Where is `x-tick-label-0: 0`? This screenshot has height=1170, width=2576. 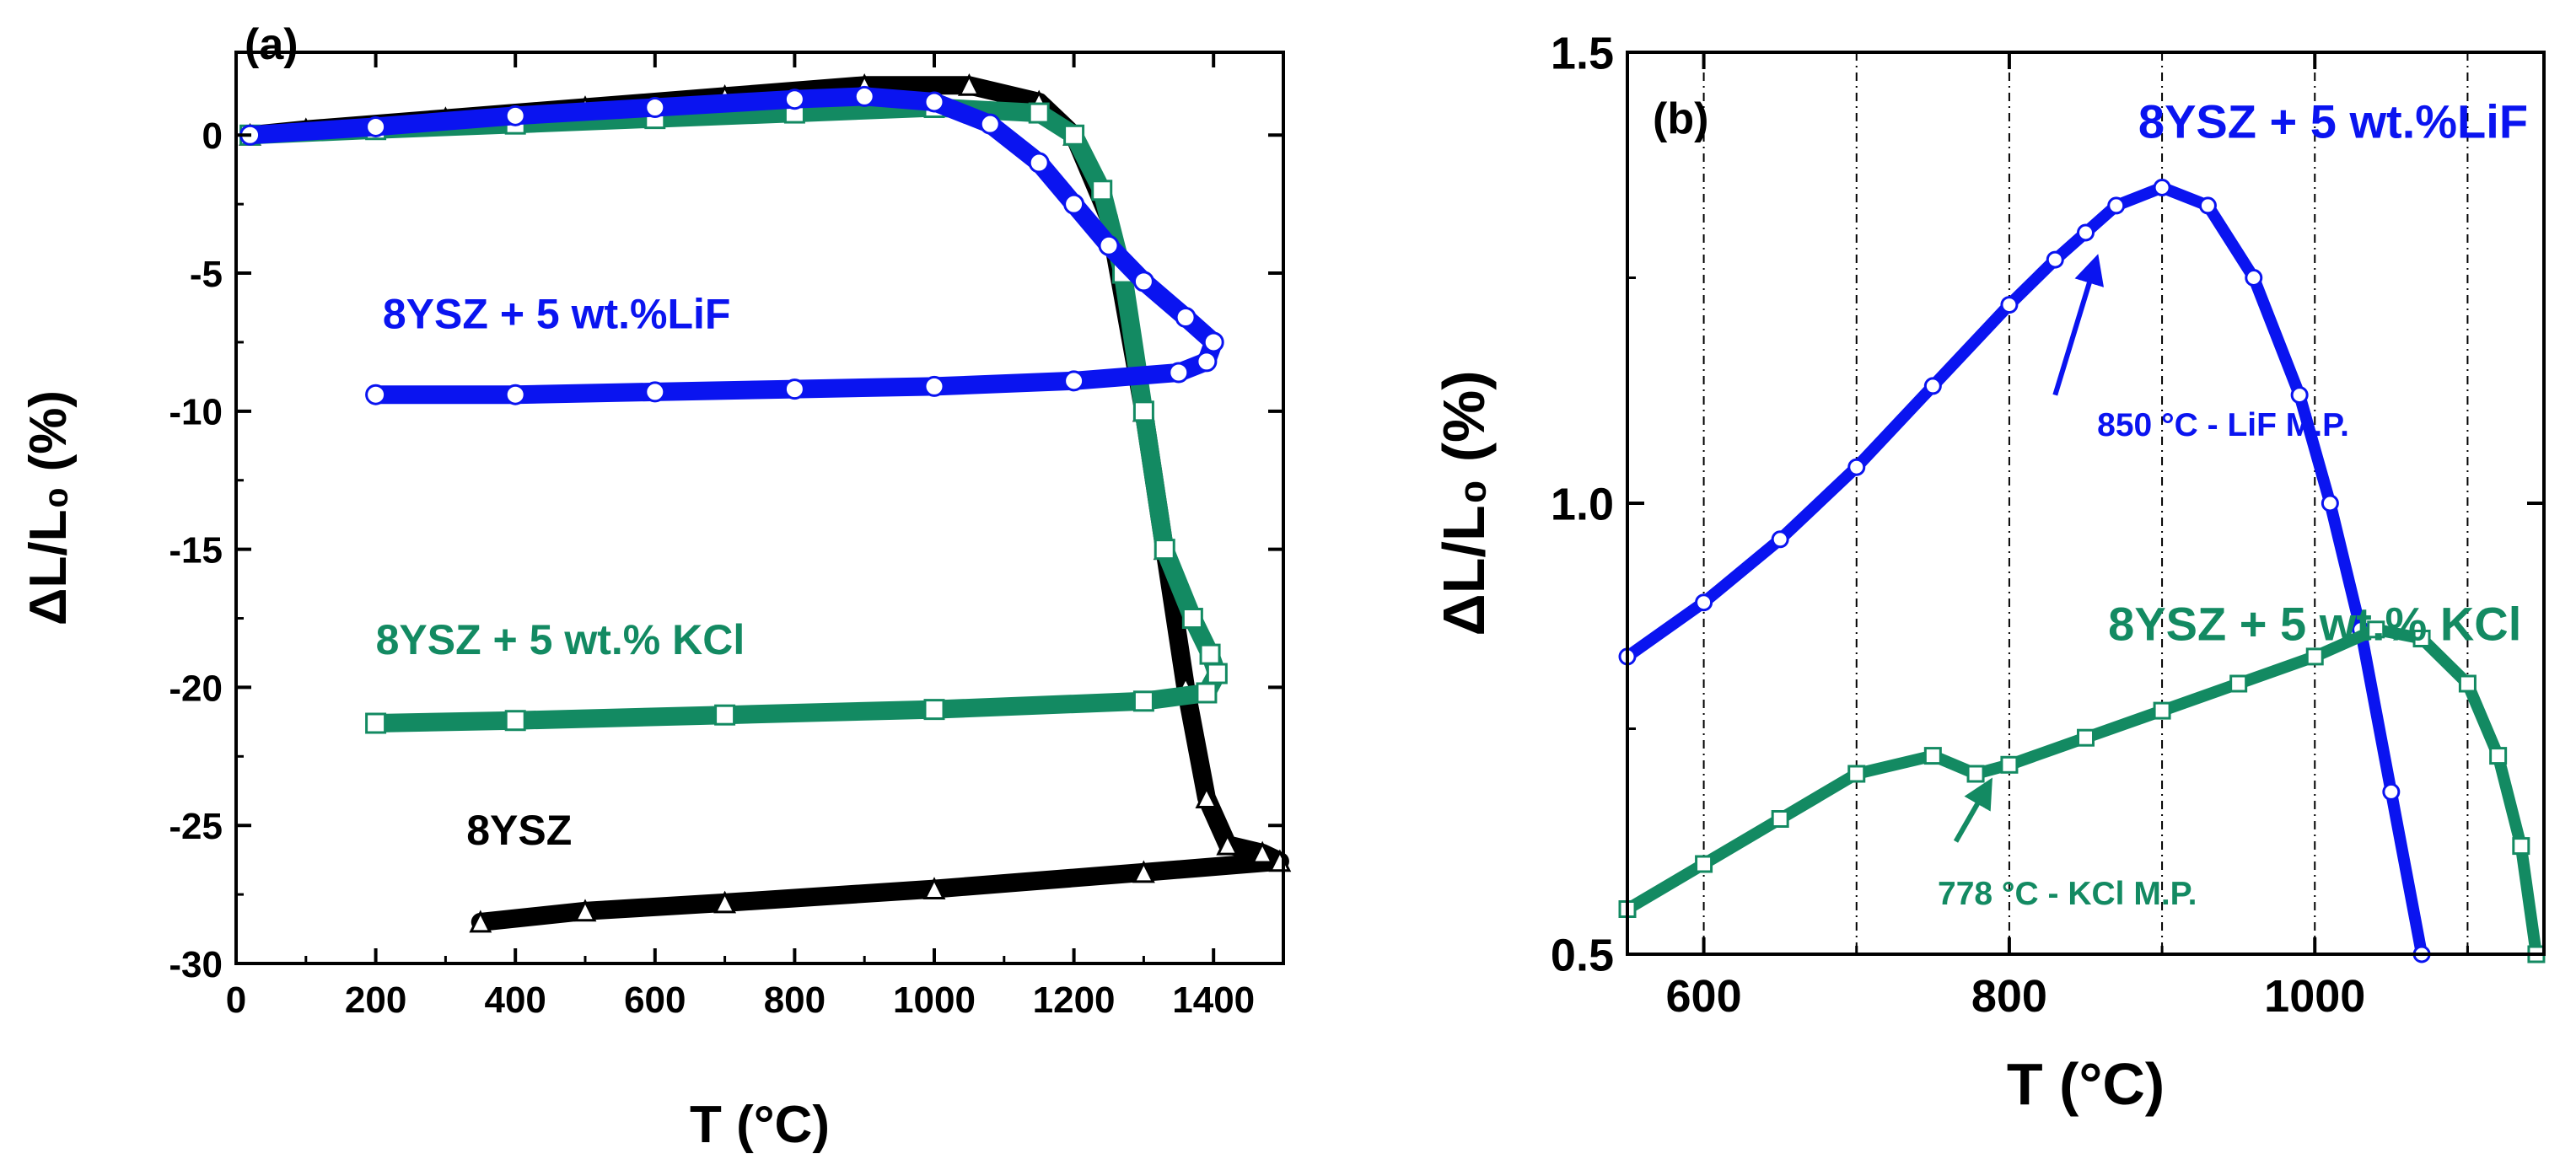
x-tick-label-0: 0 is located at coordinates (236, 1000).